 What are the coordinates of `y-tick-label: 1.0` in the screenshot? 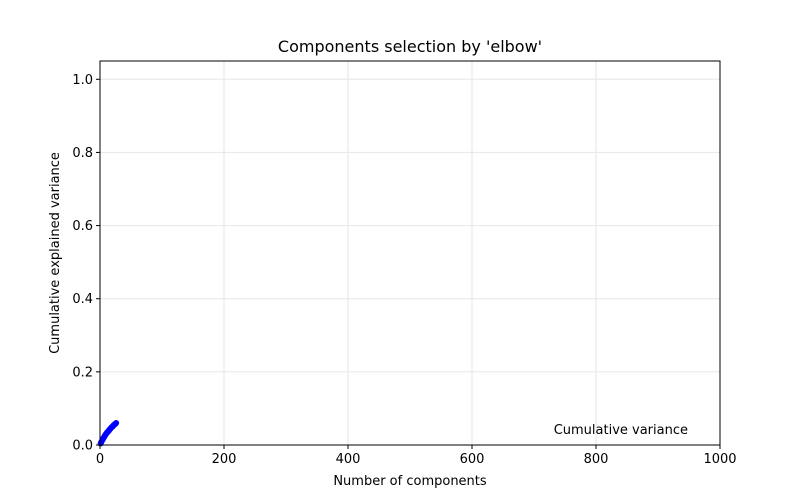 It's located at (82, 80).